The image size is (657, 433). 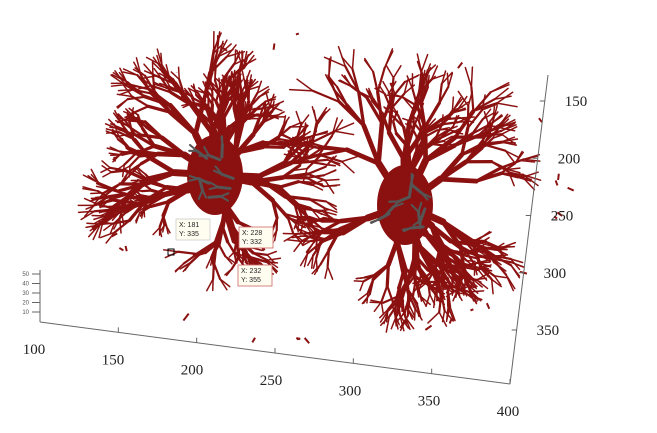 I want to click on datatip: X: 181 Y: 335, so click(x=193, y=229).